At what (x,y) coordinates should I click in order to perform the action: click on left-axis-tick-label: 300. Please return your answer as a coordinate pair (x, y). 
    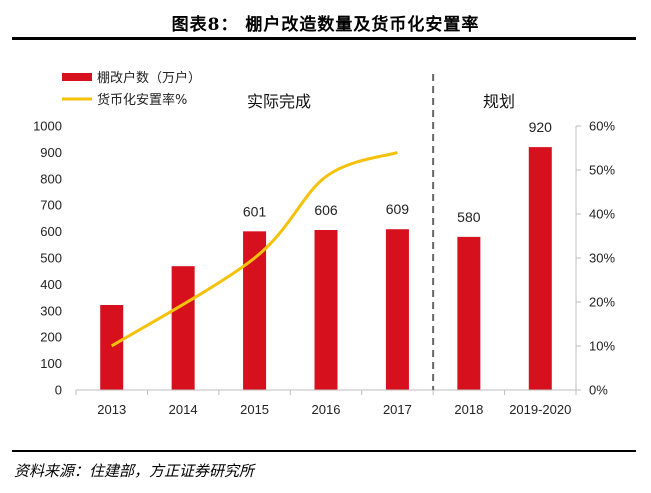
    Looking at the image, I should click on (51, 310).